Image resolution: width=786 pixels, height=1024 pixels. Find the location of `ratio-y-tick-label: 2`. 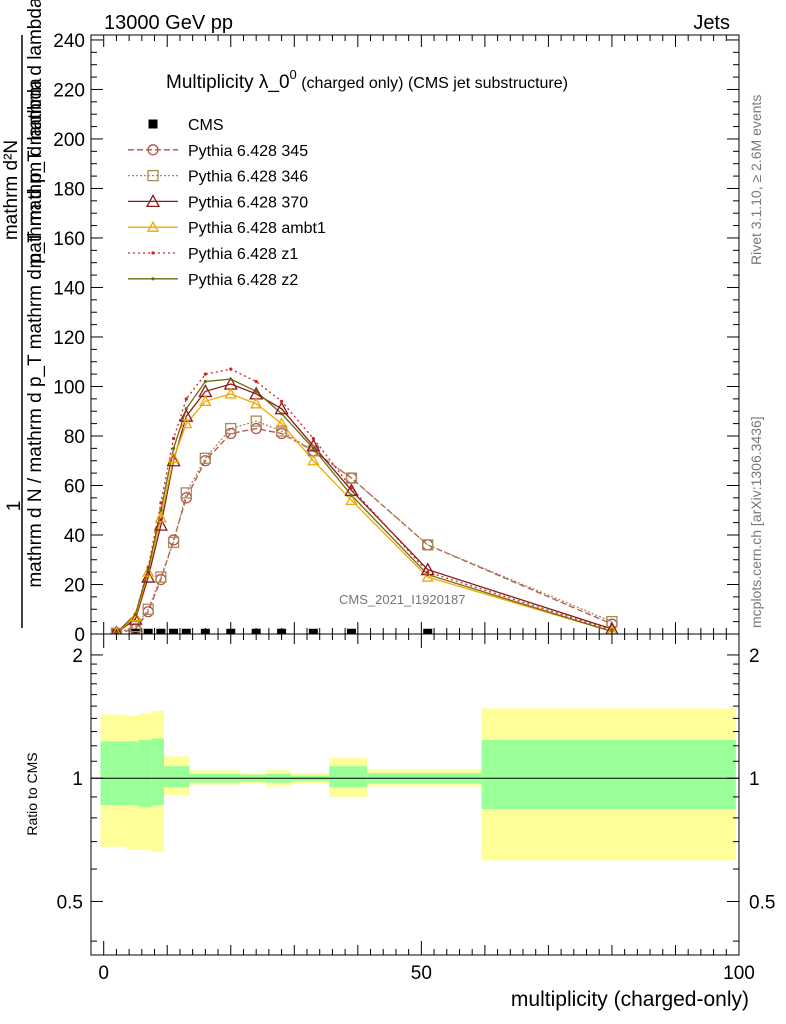

ratio-y-tick-label: 2 is located at coordinates (77, 656).